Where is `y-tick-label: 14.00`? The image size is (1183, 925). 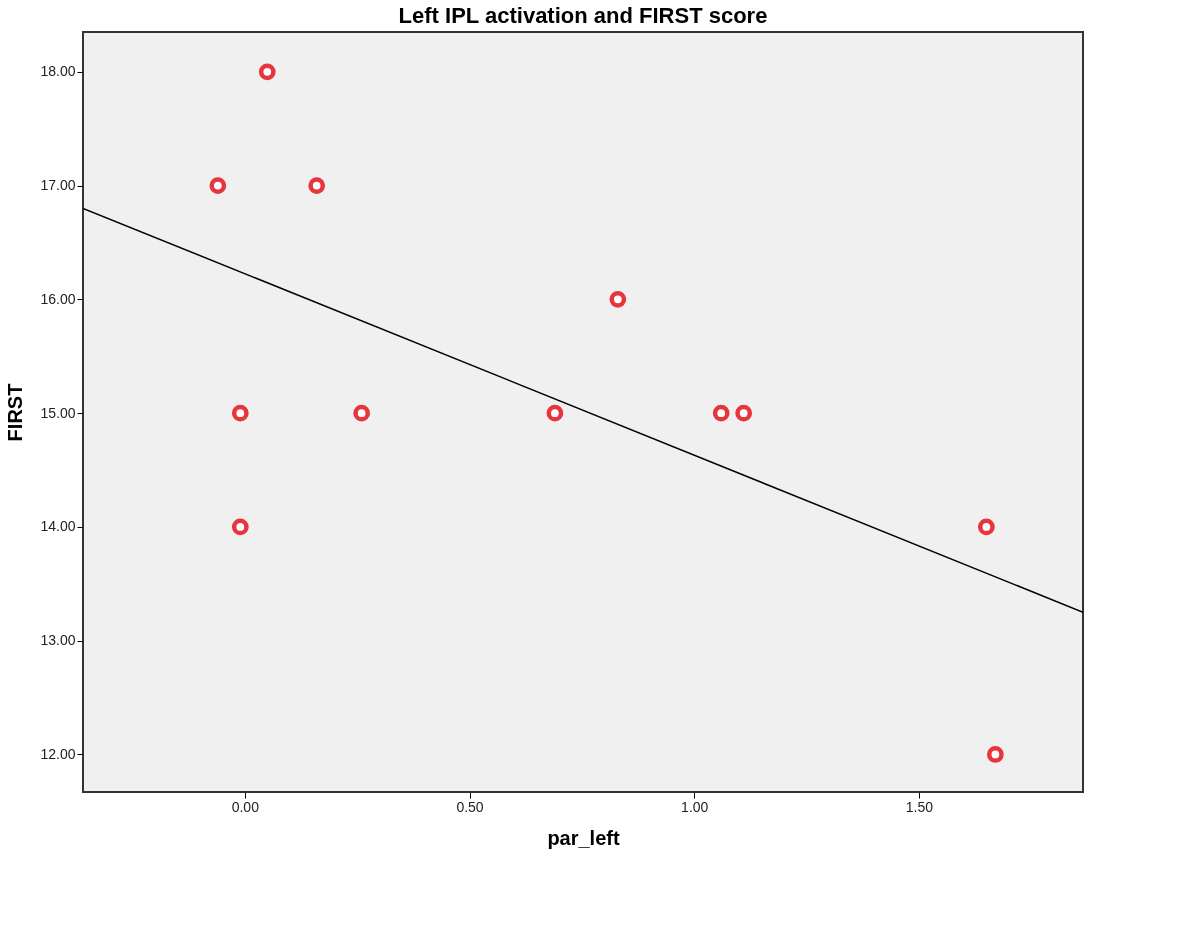 y-tick-label: 14.00 is located at coordinates (58, 526).